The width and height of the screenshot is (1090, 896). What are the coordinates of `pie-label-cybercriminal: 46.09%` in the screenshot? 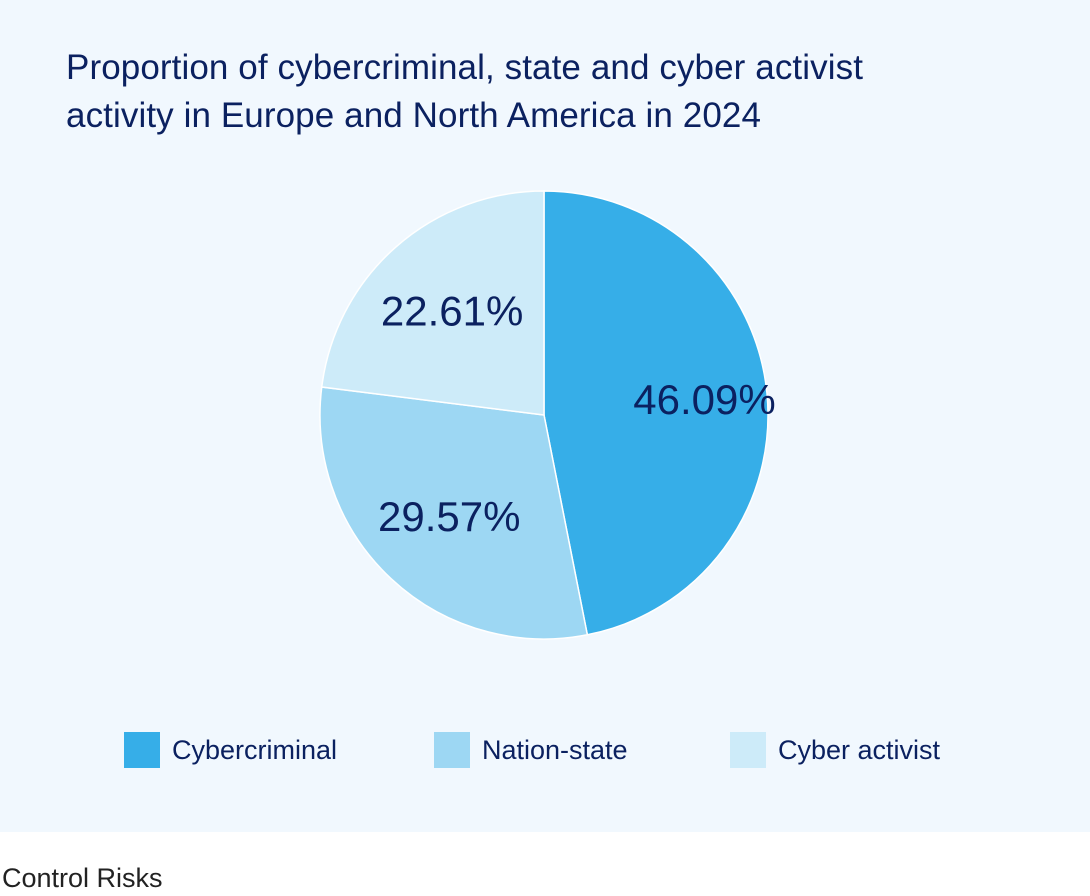 It's located at (704, 399).